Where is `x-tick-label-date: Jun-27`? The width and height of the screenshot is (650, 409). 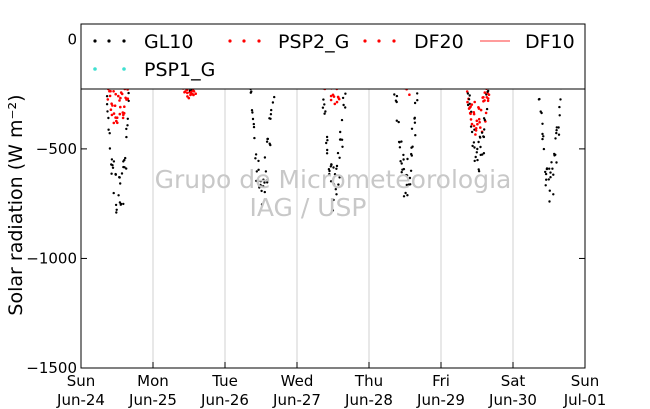 x-tick-label-date: Jun-27 is located at coordinates (296, 400).